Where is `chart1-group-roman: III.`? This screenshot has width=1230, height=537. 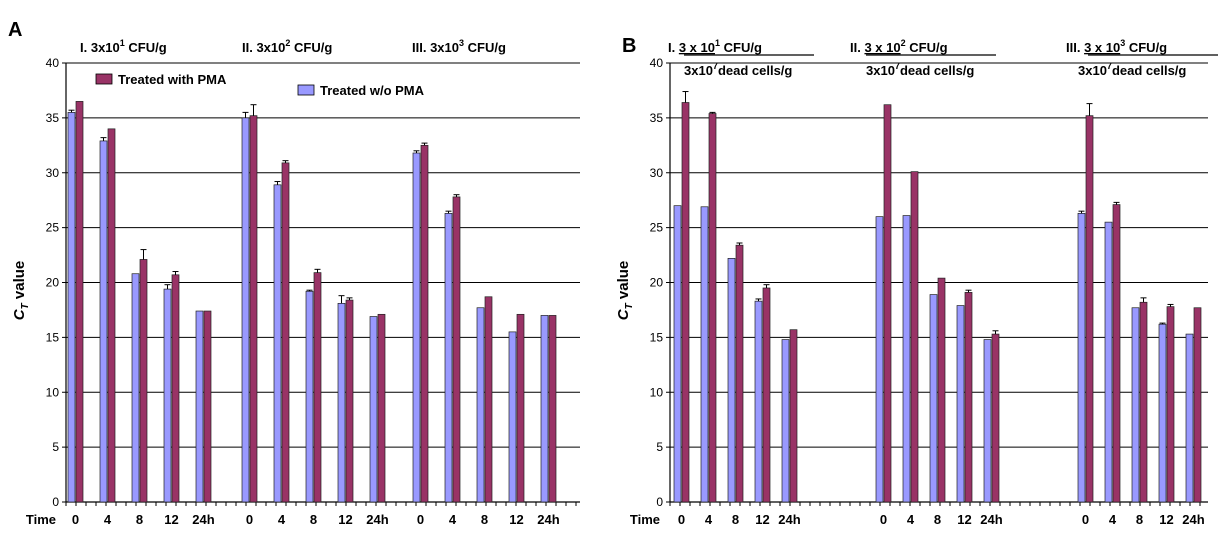
chart1-group-roman: III. is located at coordinates (421, 47).